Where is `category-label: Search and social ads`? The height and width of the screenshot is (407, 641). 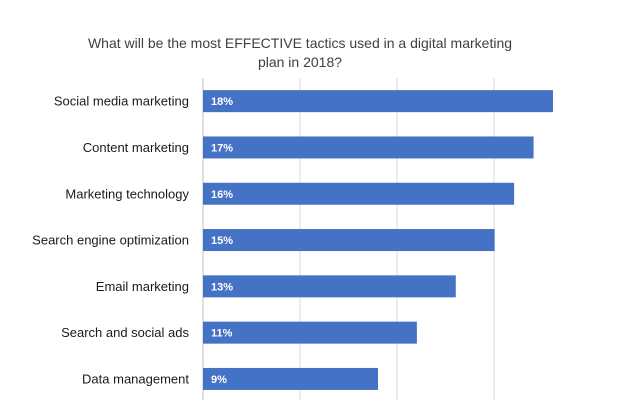 category-label: Search and social ads is located at coordinates (125, 332).